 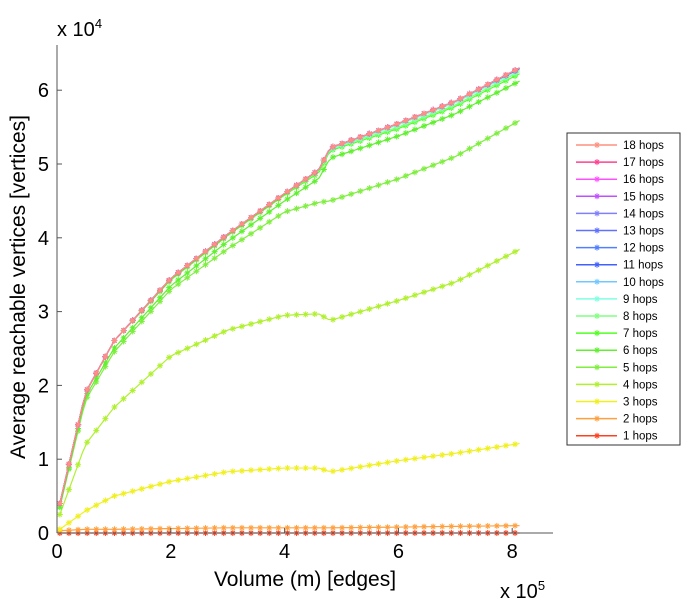 What do you see at coordinates (617, 351) in the screenshot?
I see `legend-item: 6 hops` at bounding box center [617, 351].